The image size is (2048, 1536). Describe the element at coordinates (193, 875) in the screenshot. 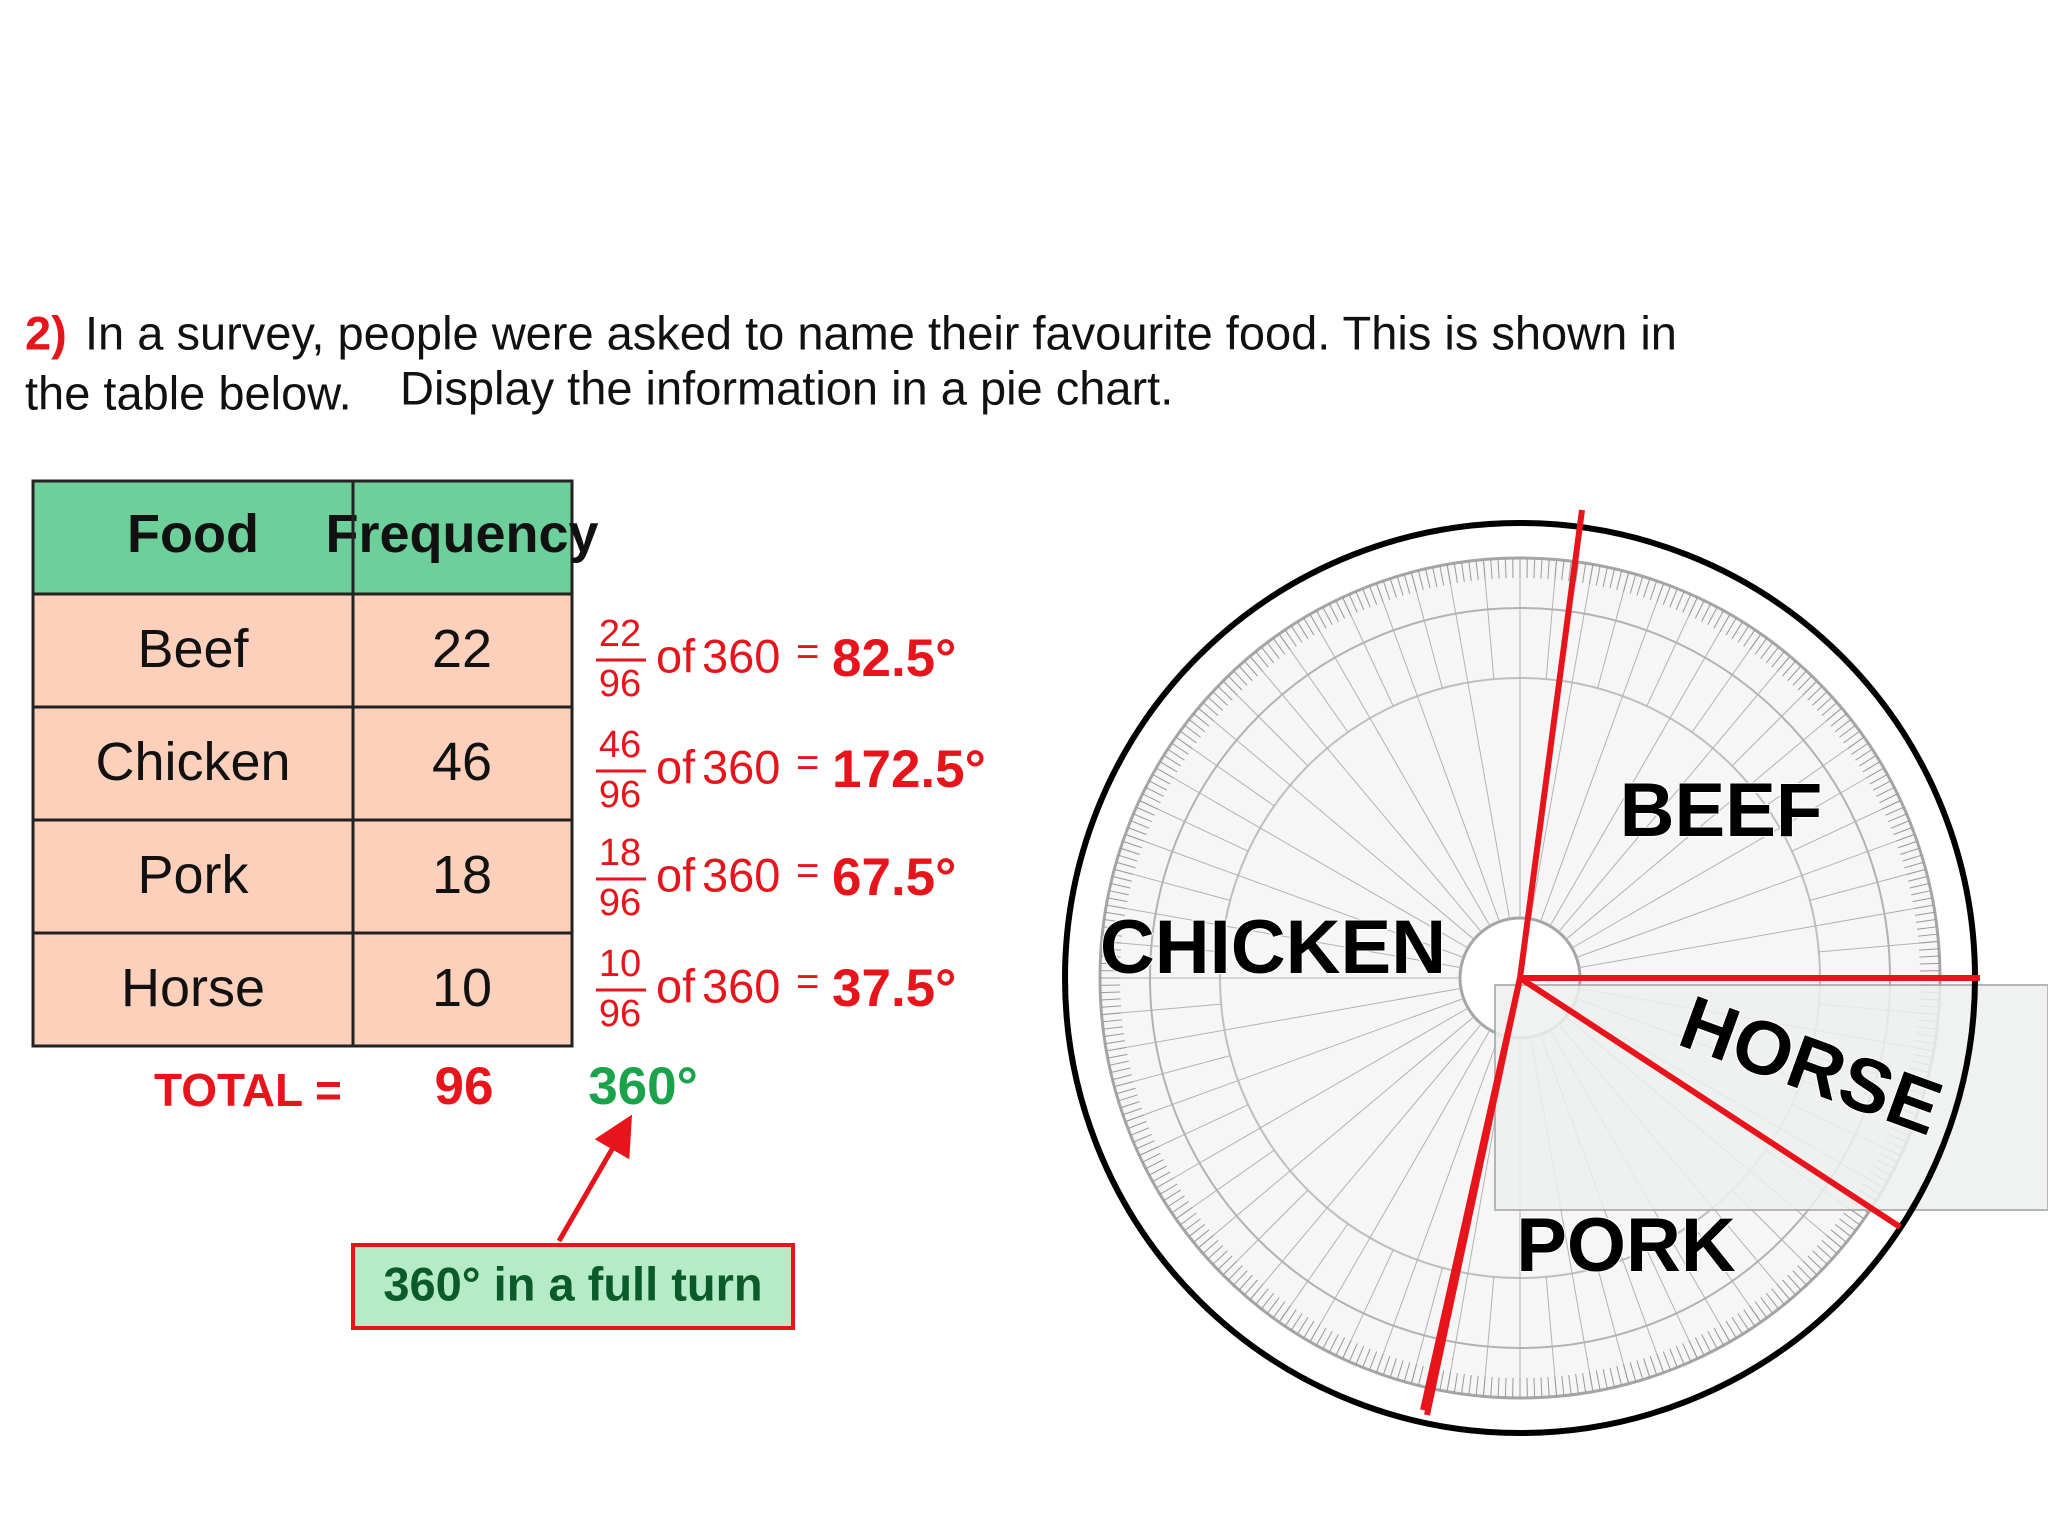

I see `table-cell: Pork` at that location.